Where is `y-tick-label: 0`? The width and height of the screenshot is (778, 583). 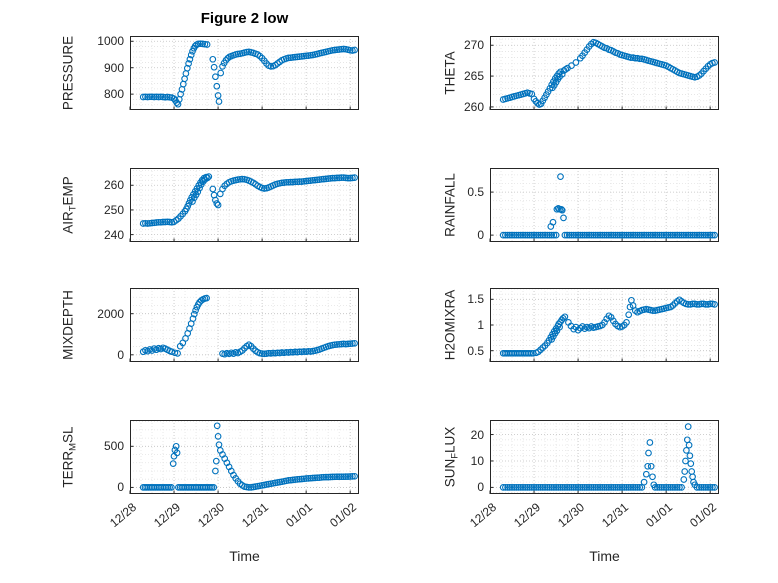 y-tick-label: 0 is located at coordinates (120, 354).